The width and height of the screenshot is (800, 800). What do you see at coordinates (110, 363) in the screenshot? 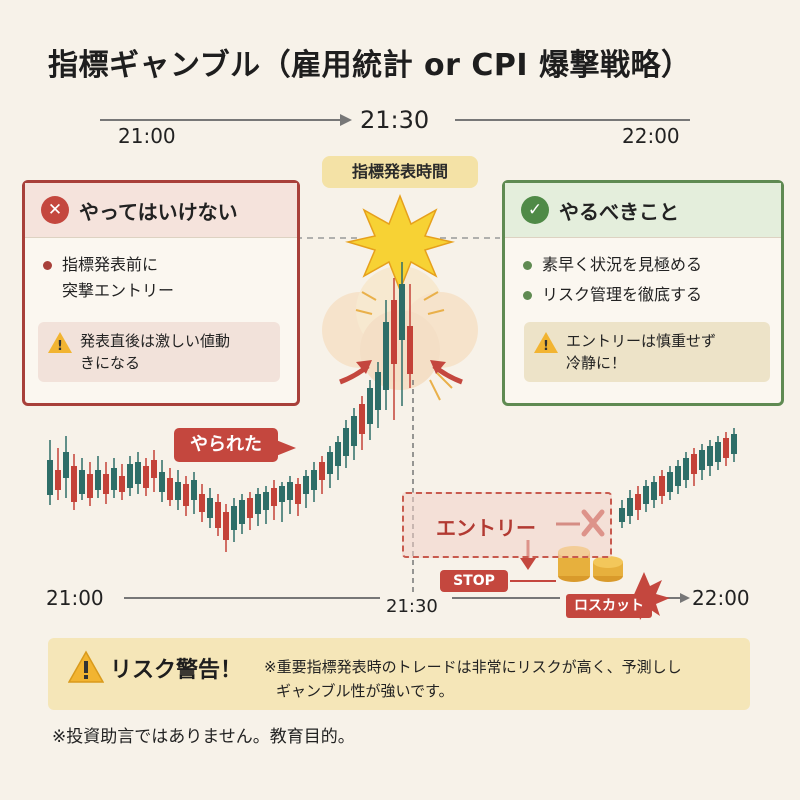
I see `dont-warning-line2: きになる` at bounding box center [110, 363].